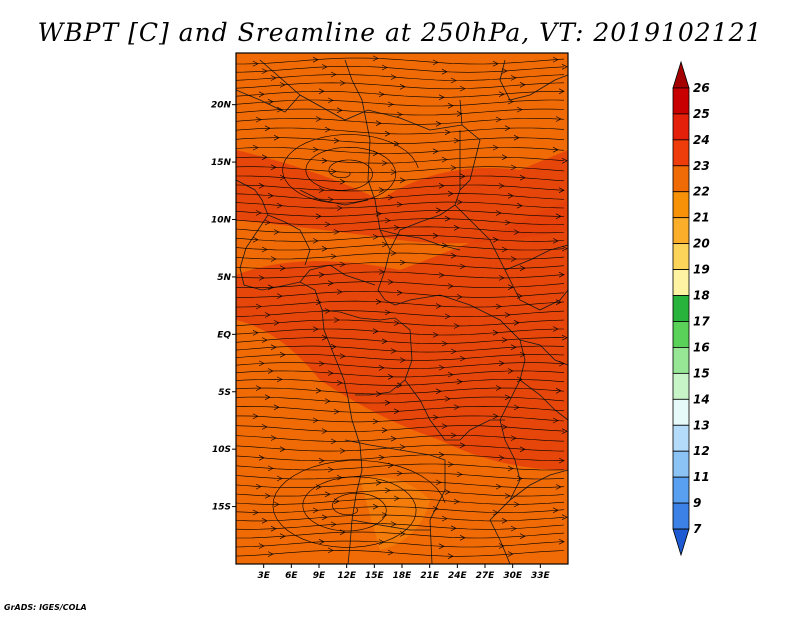 The image size is (800, 618). What do you see at coordinates (701, 88) in the screenshot?
I see `colorbar-label: 26` at bounding box center [701, 88].